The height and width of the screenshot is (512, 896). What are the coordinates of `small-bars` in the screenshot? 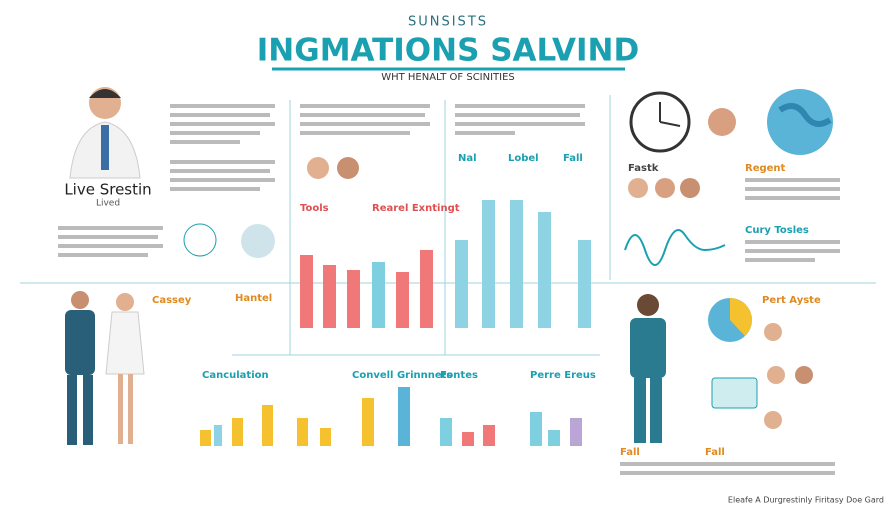 It's located at (511, 429).